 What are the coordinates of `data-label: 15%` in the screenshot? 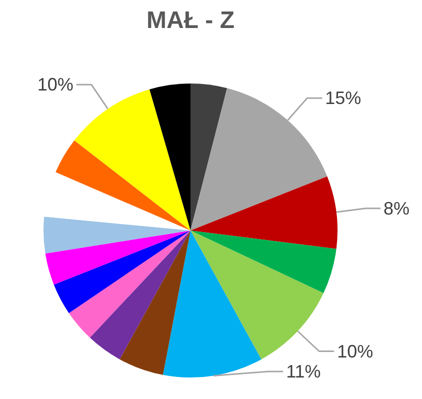 It's located at (343, 98).